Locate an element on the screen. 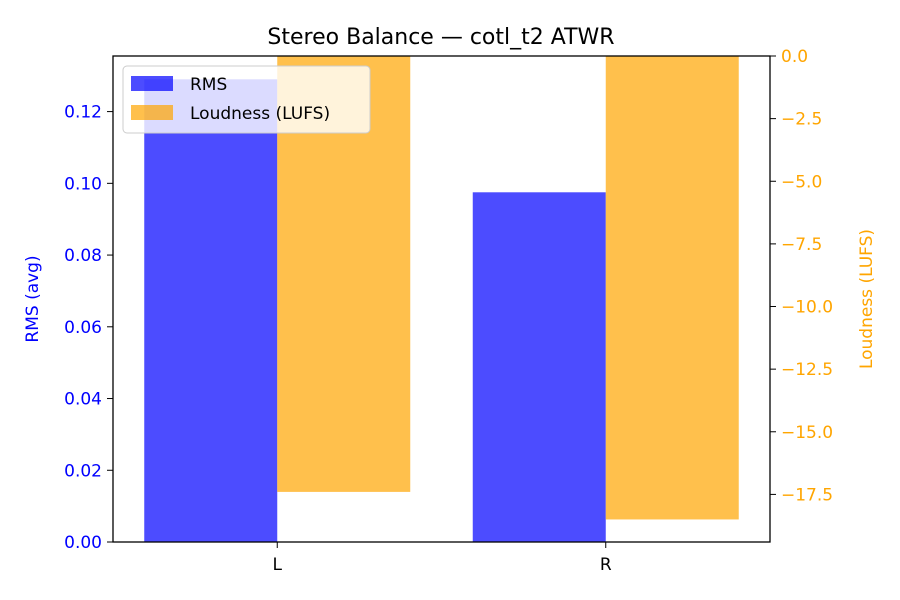 This screenshot has height=600, width=900. bar-loudness-R is located at coordinates (672, 288).